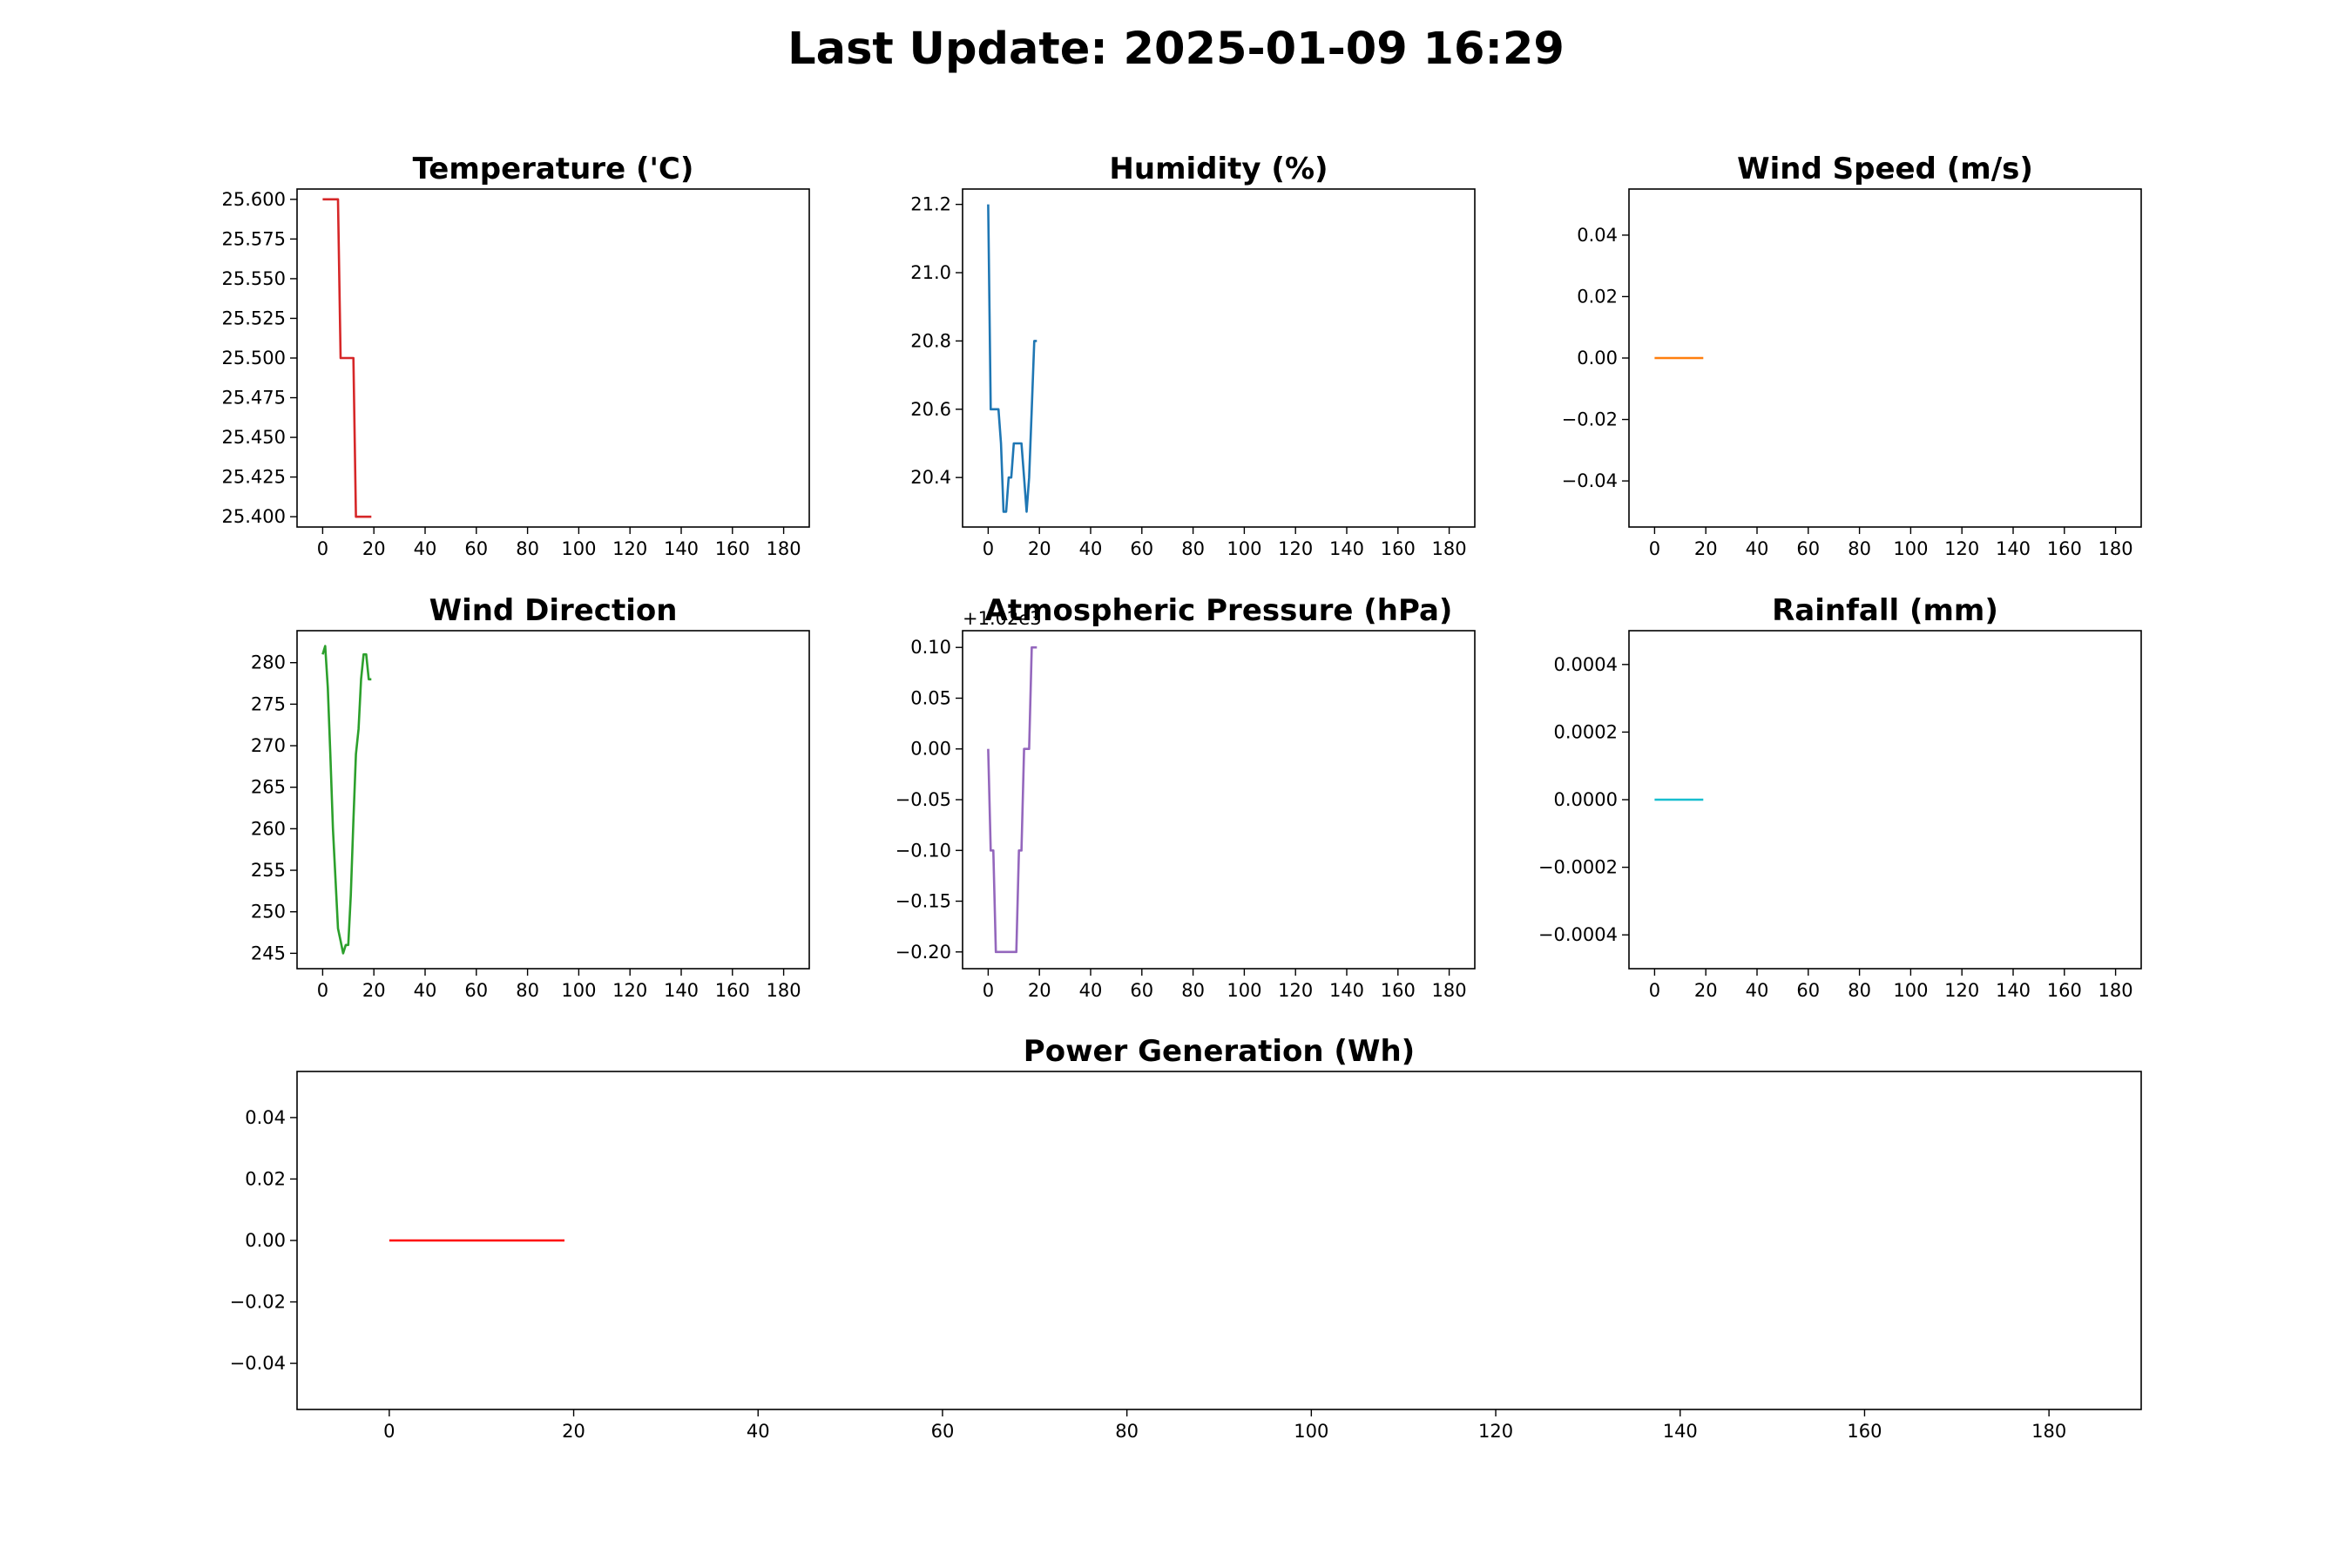  I want to click on y-tick-label: 260, so click(268, 829).